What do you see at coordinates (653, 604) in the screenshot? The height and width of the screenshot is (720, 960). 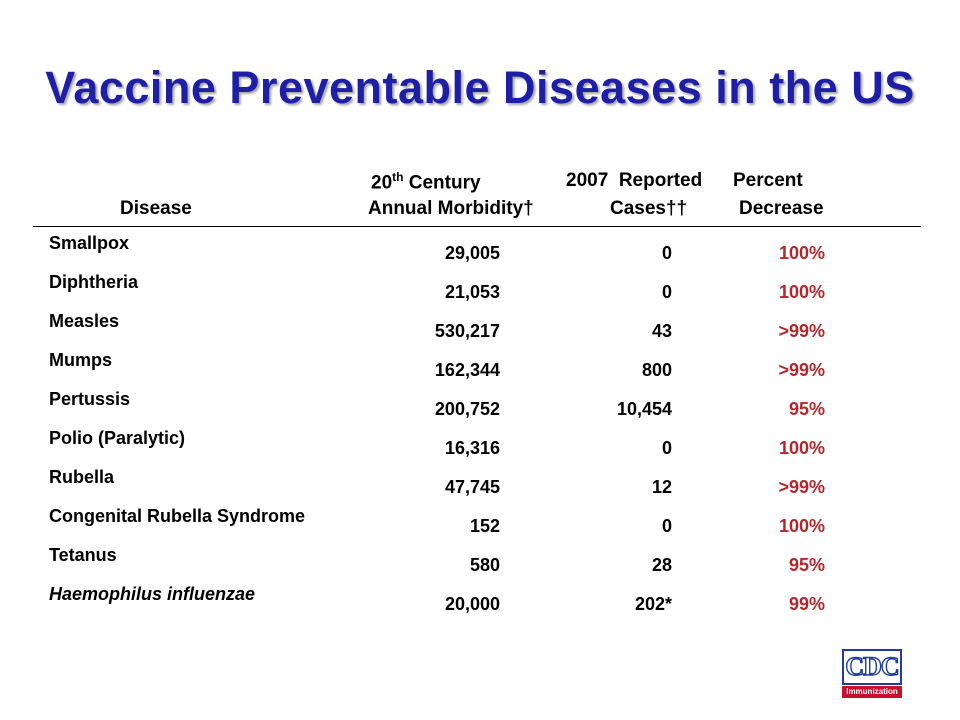 I see `row-cases: 202*` at bounding box center [653, 604].